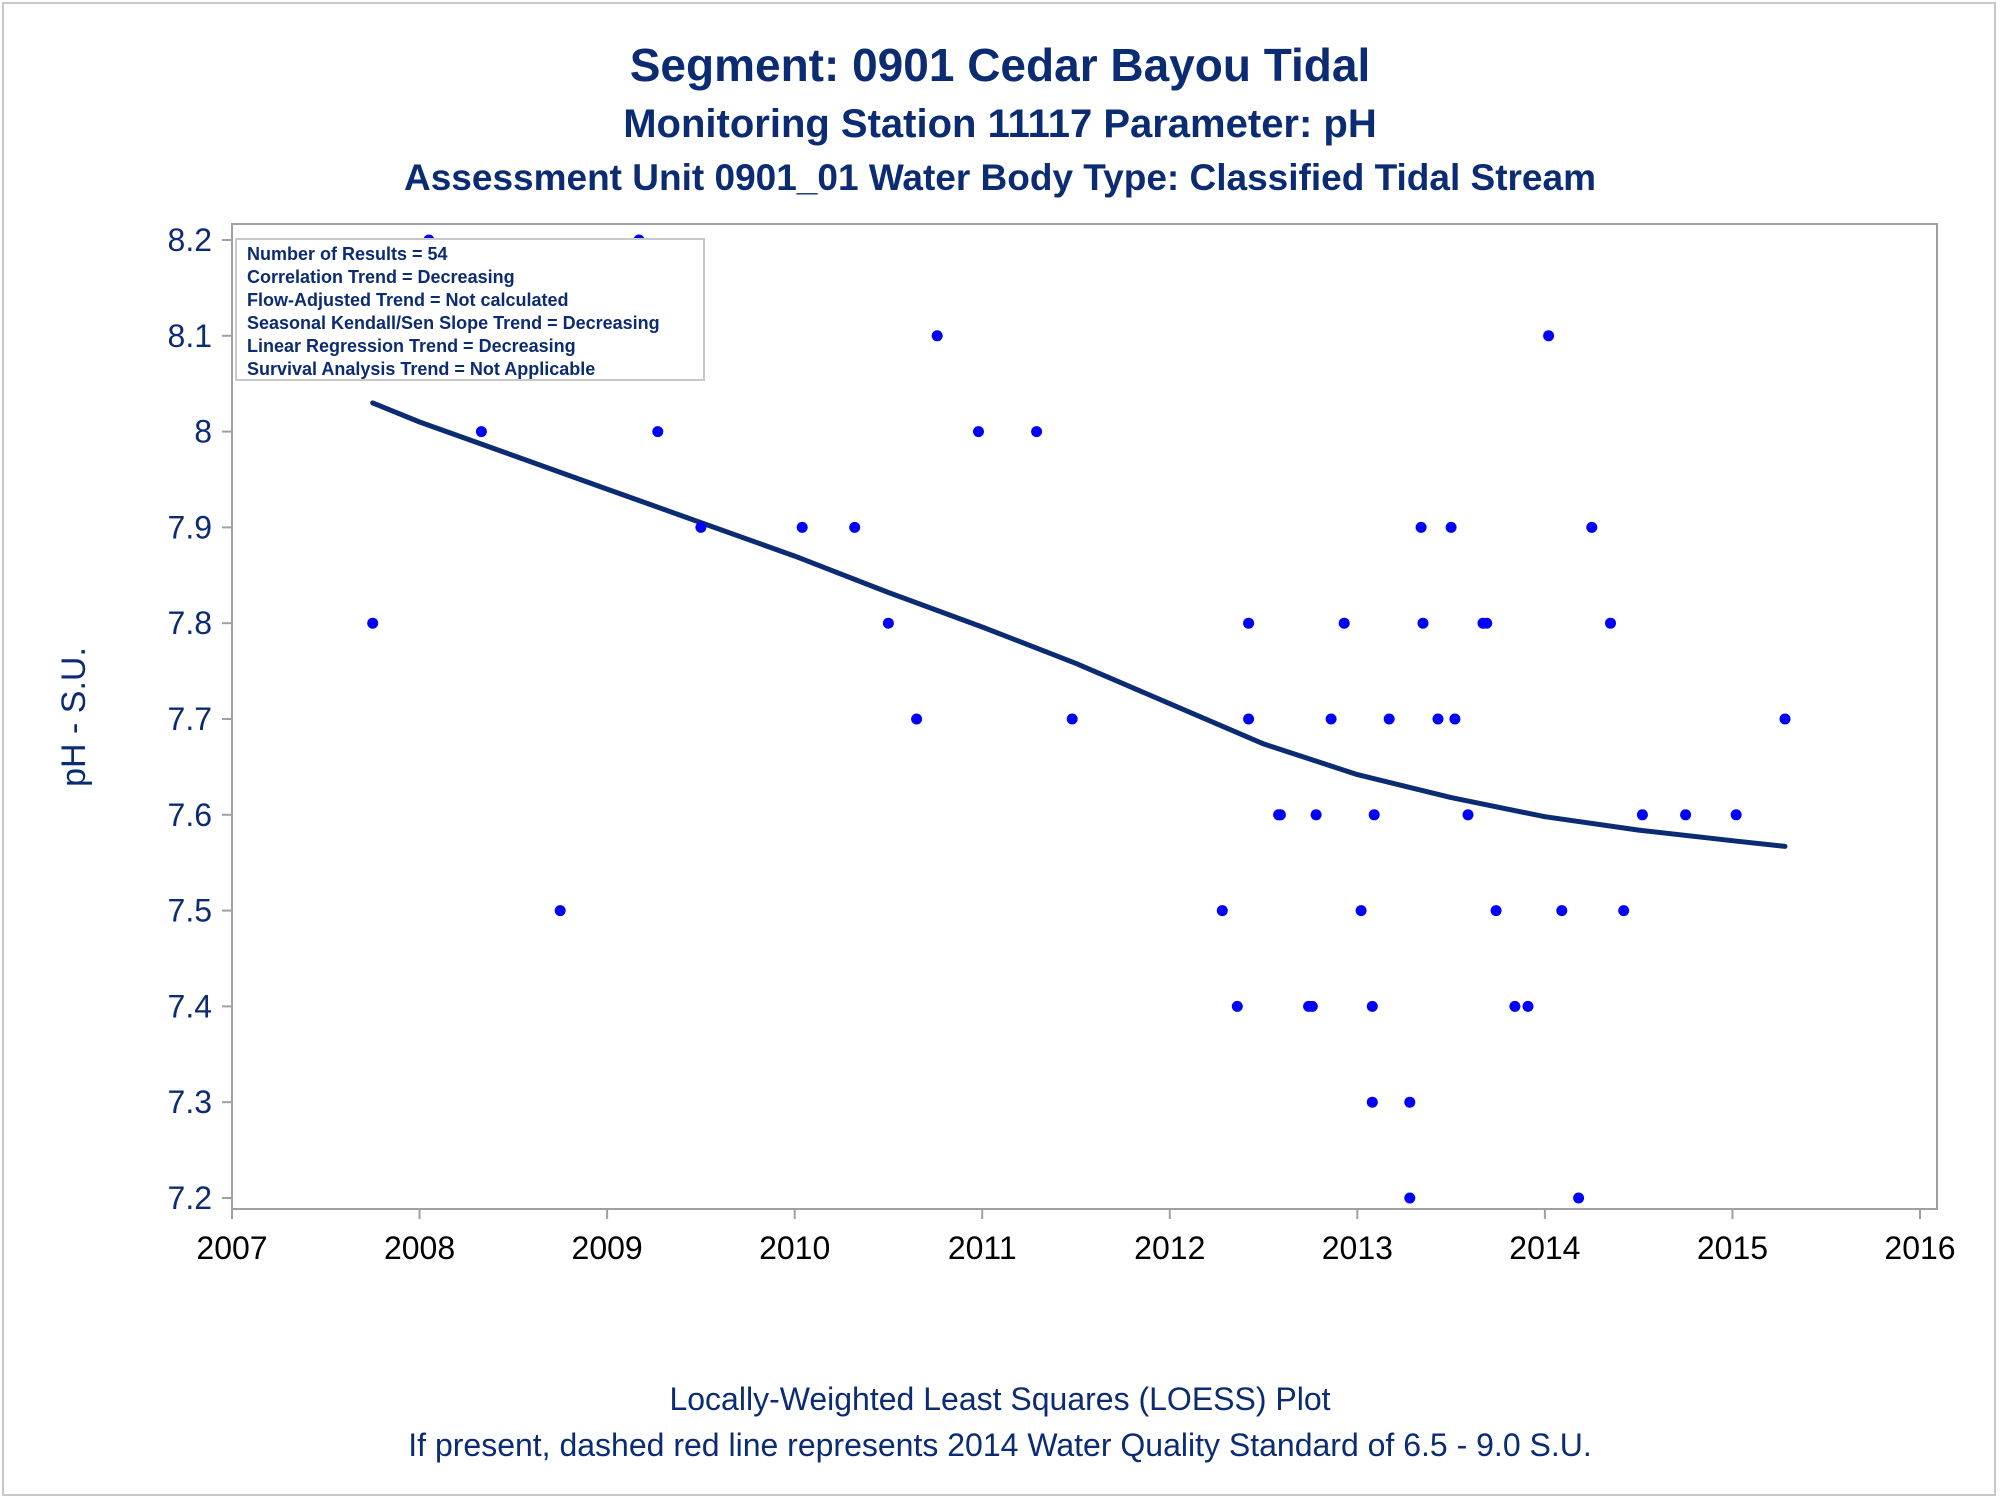 The image size is (2000, 1500). Describe the element at coordinates (607, 1248) in the screenshot. I see `x-tick-label: 2009` at that location.